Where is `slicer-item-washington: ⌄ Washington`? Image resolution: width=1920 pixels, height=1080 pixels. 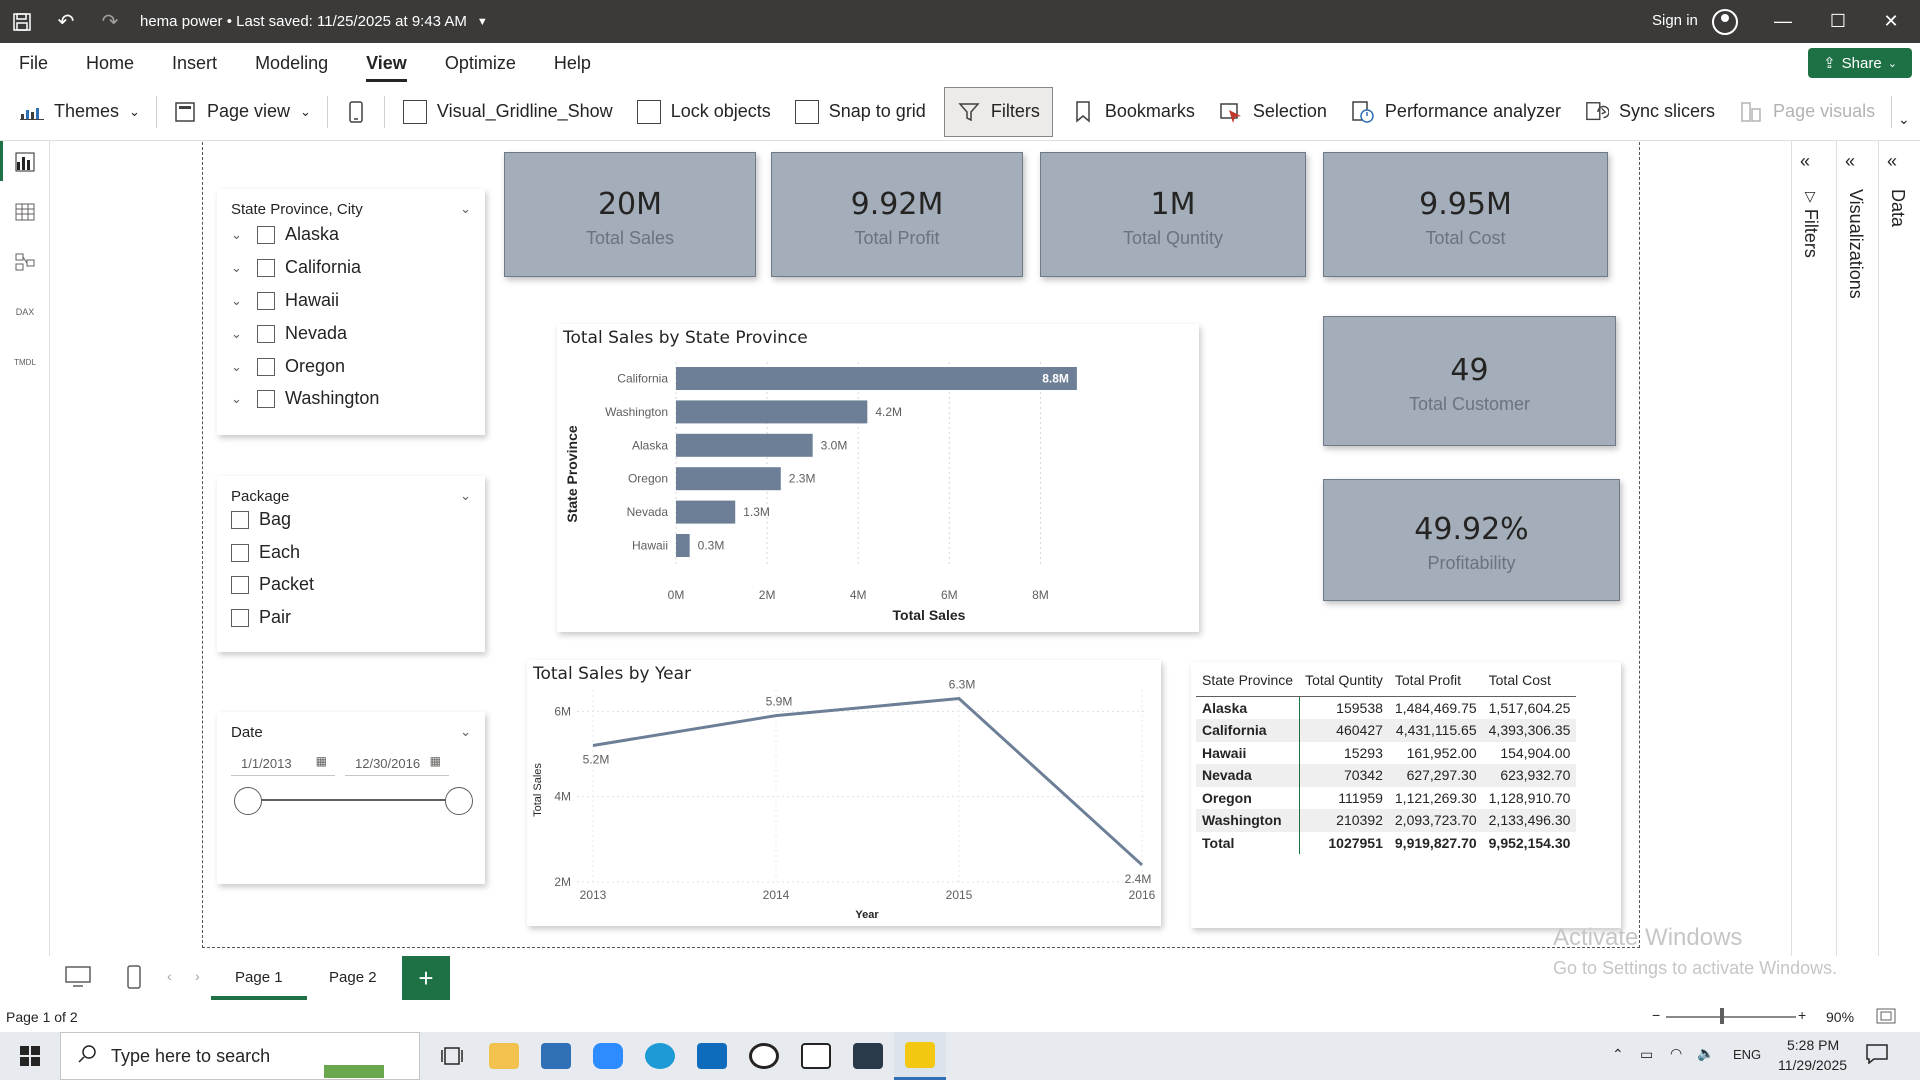
slicer-item-washington: ⌄ Washington is located at coordinates (305, 398).